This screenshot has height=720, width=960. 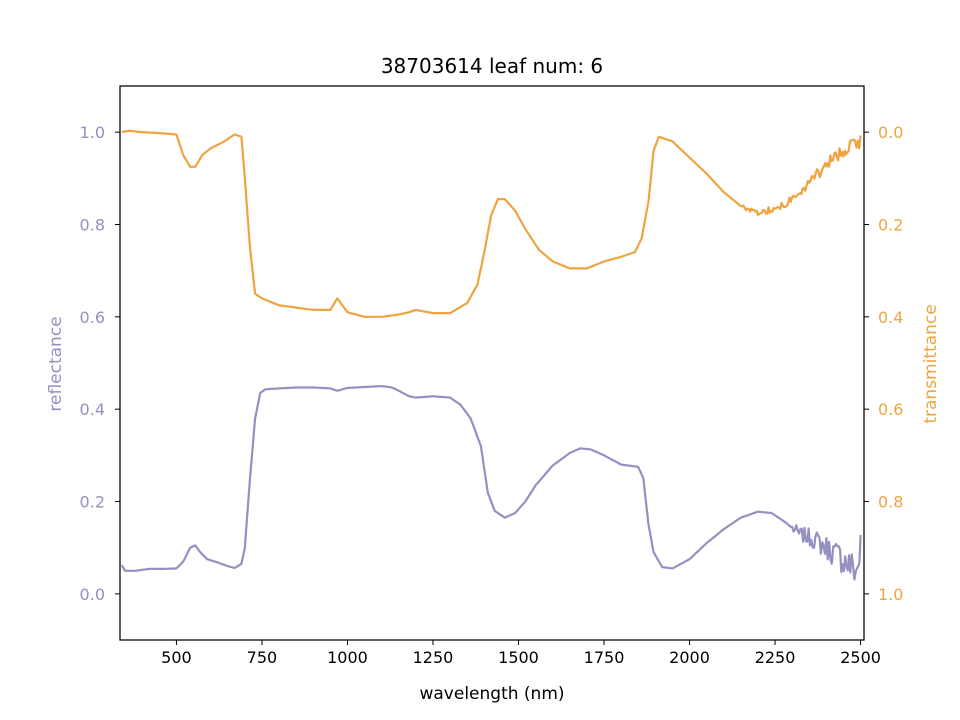 What do you see at coordinates (860, 657) in the screenshot?
I see `x-tick-label: 2500` at bounding box center [860, 657].